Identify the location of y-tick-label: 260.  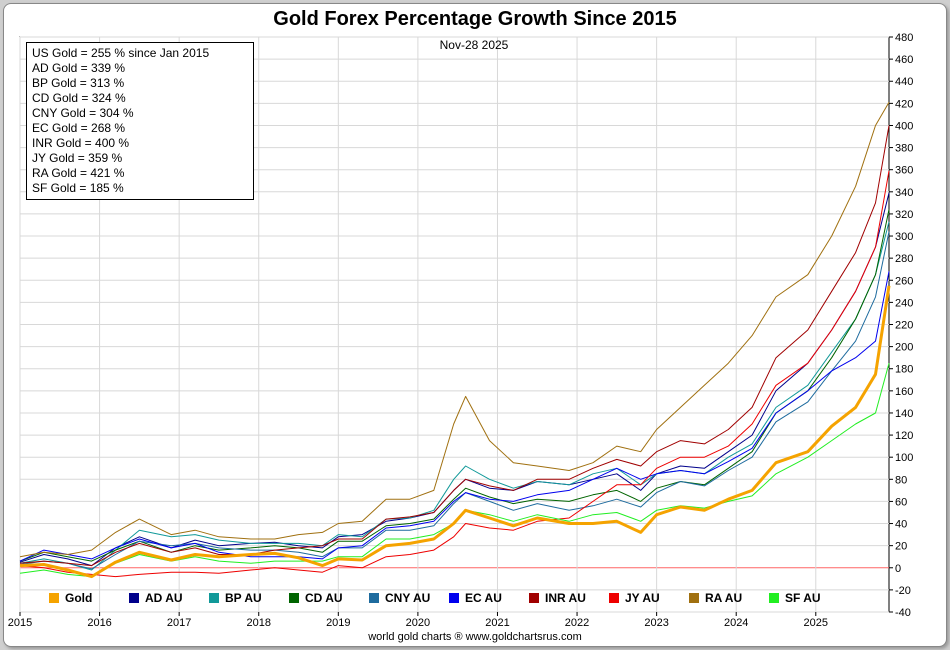
(904, 281).